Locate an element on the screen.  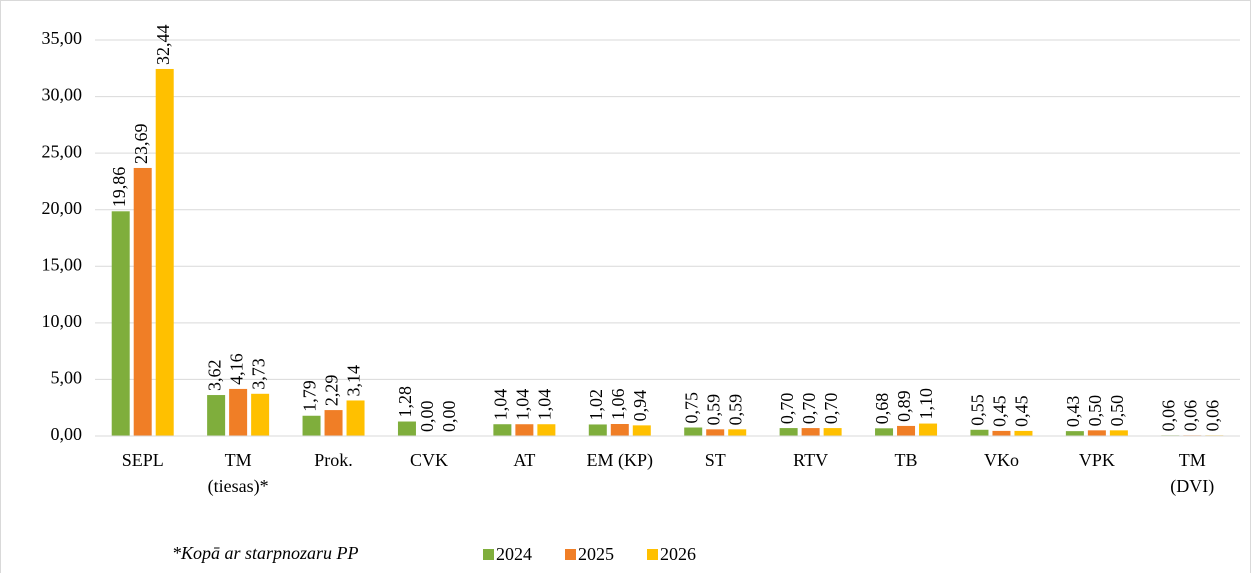
x-tick-line: (tiesas)* is located at coordinates (238, 486).